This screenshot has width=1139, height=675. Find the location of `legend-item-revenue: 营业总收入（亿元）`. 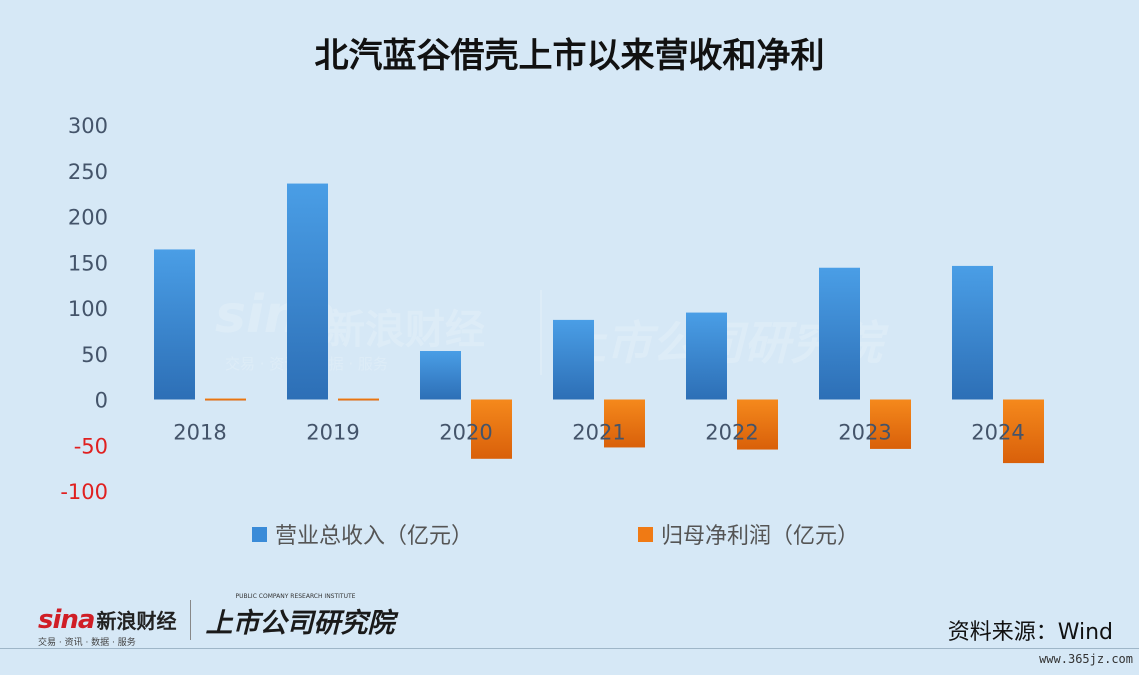

legend-item-revenue: 营业总收入（亿元） is located at coordinates (362, 534).